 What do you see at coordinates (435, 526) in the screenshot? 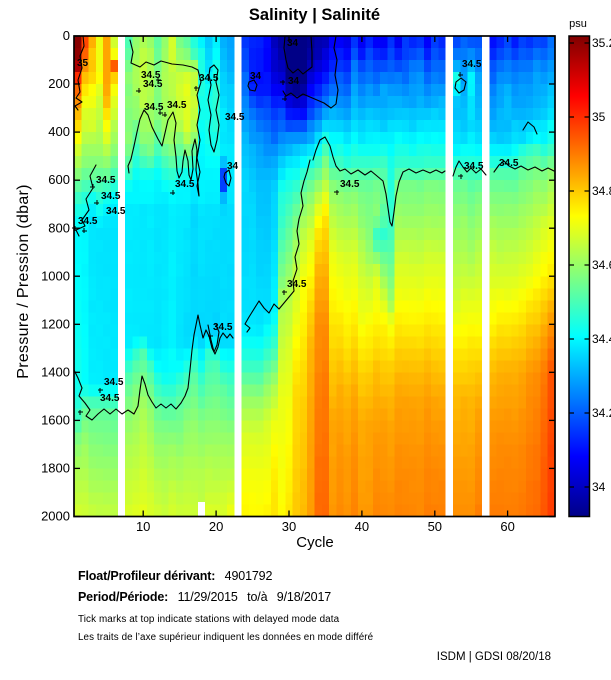
I see `svg-text: 50` at bounding box center [435, 526].